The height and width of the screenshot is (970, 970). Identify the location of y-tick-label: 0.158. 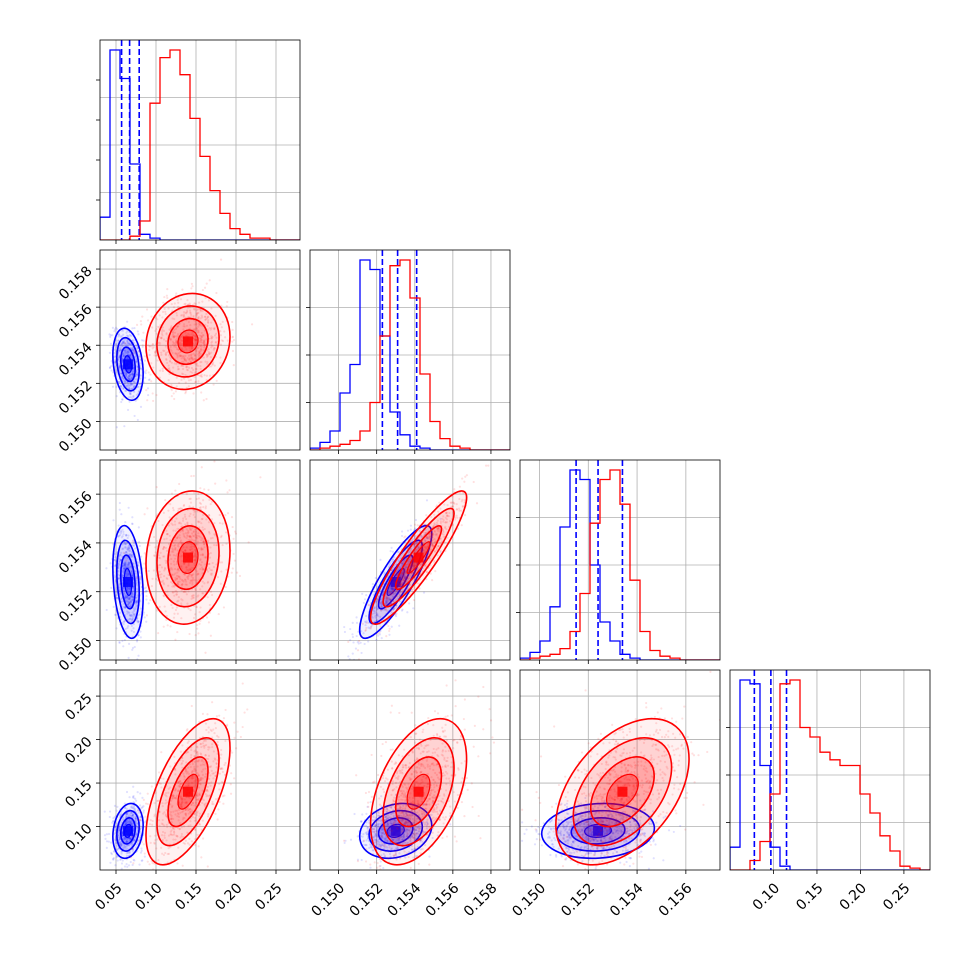
(76, 283).